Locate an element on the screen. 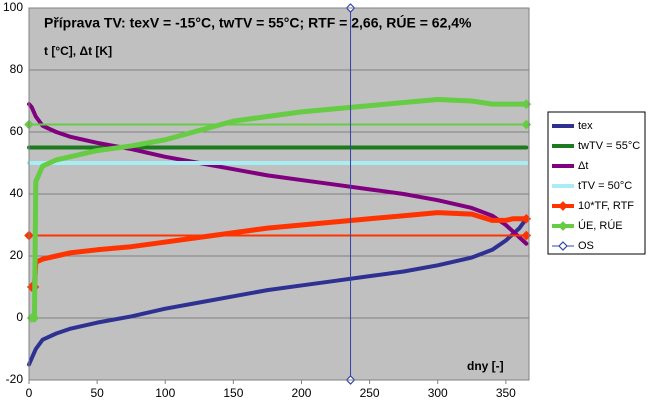 This screenshot has width=650, height=405. y-tick-label: 0 is located at coordinates (19, 317).